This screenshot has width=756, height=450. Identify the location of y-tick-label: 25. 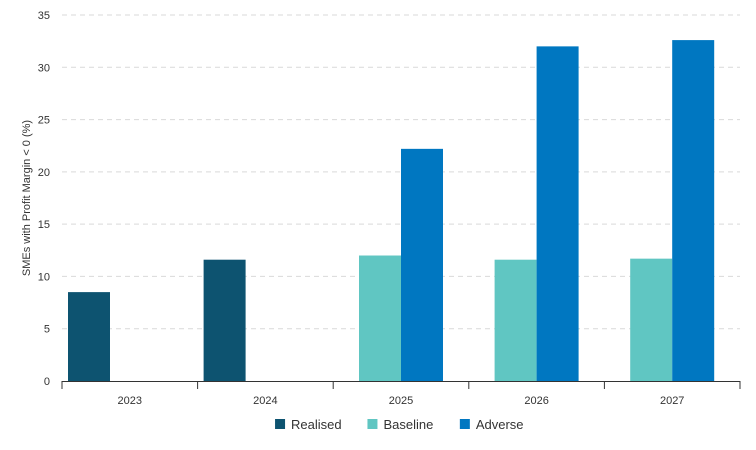
(44, 121).